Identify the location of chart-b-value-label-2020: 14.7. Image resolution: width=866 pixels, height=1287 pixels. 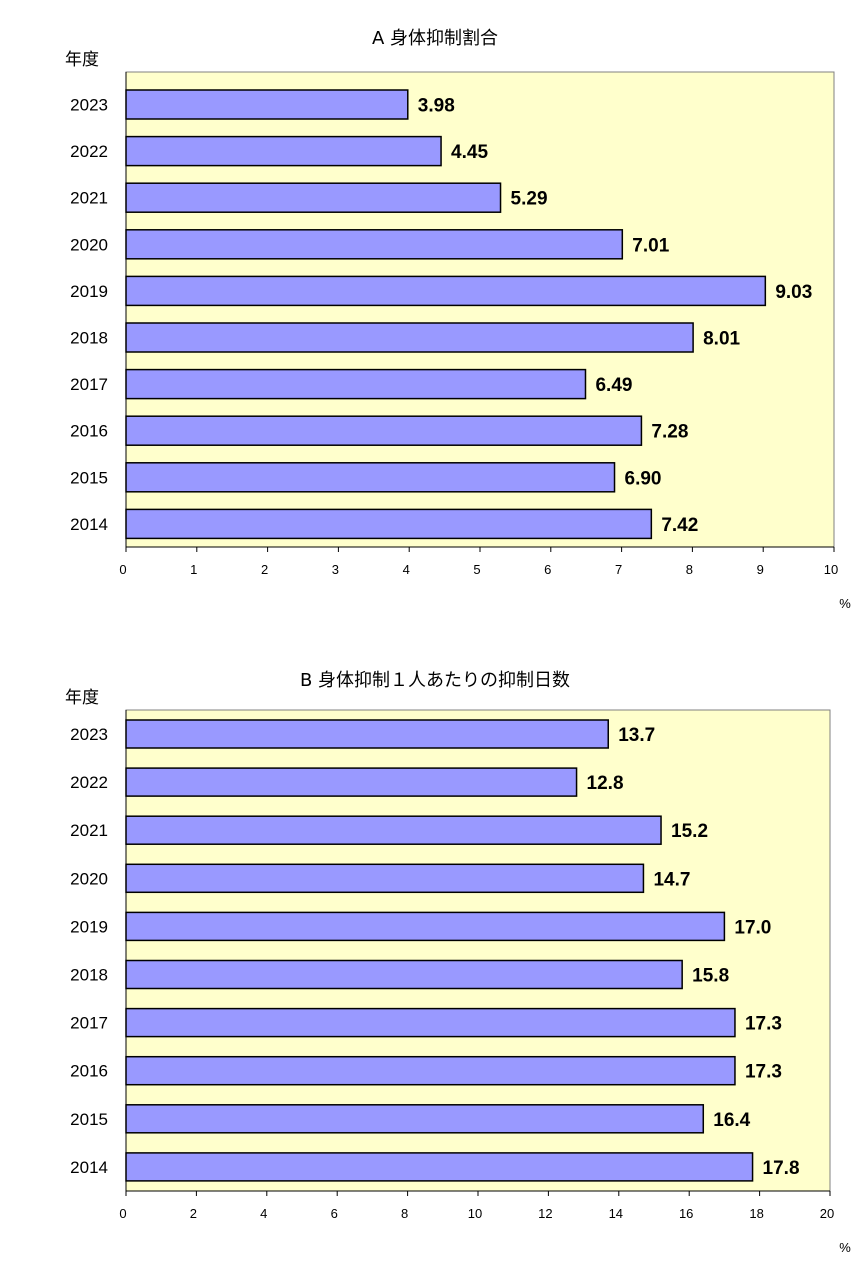
(671, 879).